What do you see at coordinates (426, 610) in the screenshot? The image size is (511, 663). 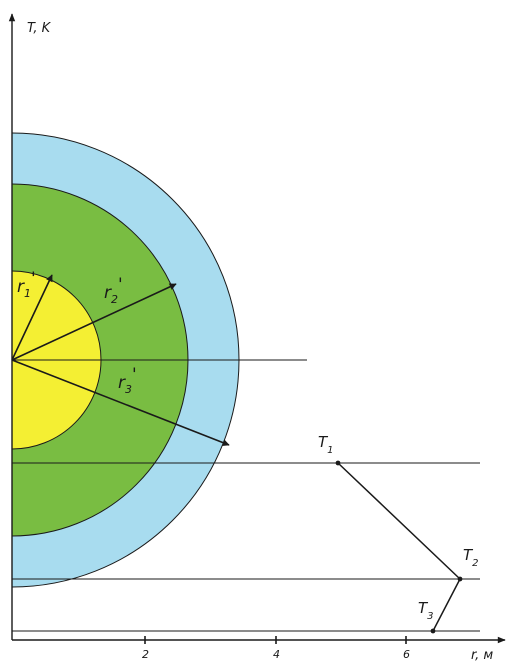 I see `temp-label-t3: T3` at bounding box center [426, 610].